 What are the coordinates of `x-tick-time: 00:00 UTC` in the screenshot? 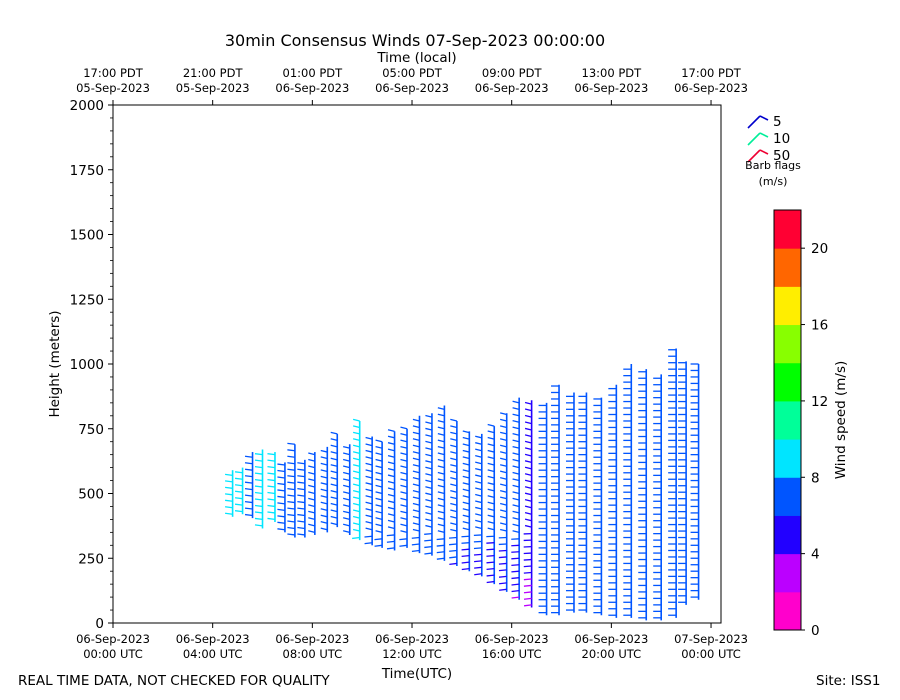 It's located at (113, 654).